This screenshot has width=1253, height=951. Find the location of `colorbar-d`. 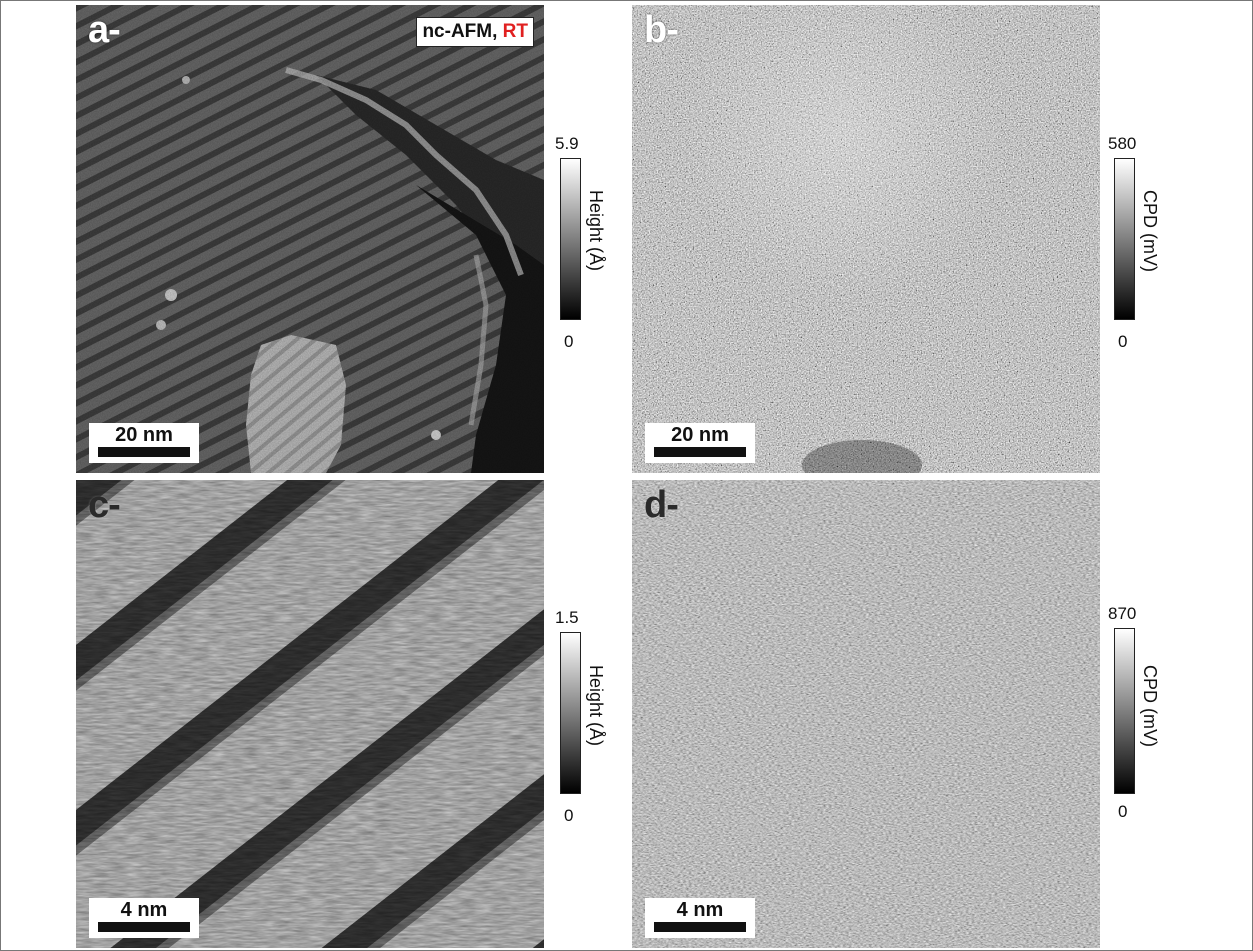

colorbar-d is located at coordinates (1124, 711).